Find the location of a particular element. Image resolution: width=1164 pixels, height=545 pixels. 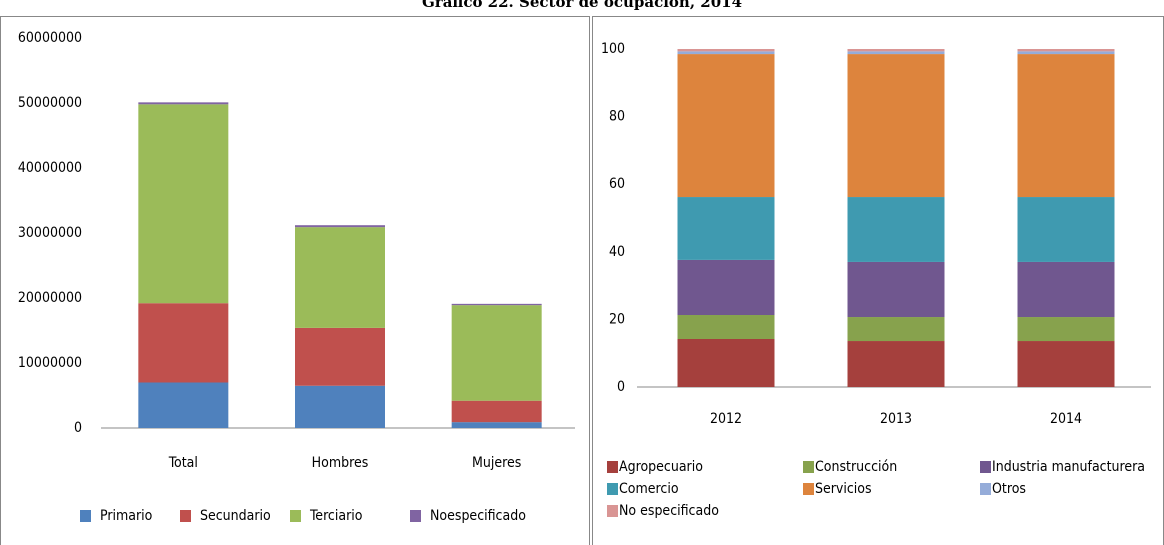

legend-label: Agropecuario is located at coordinates (661, 467).